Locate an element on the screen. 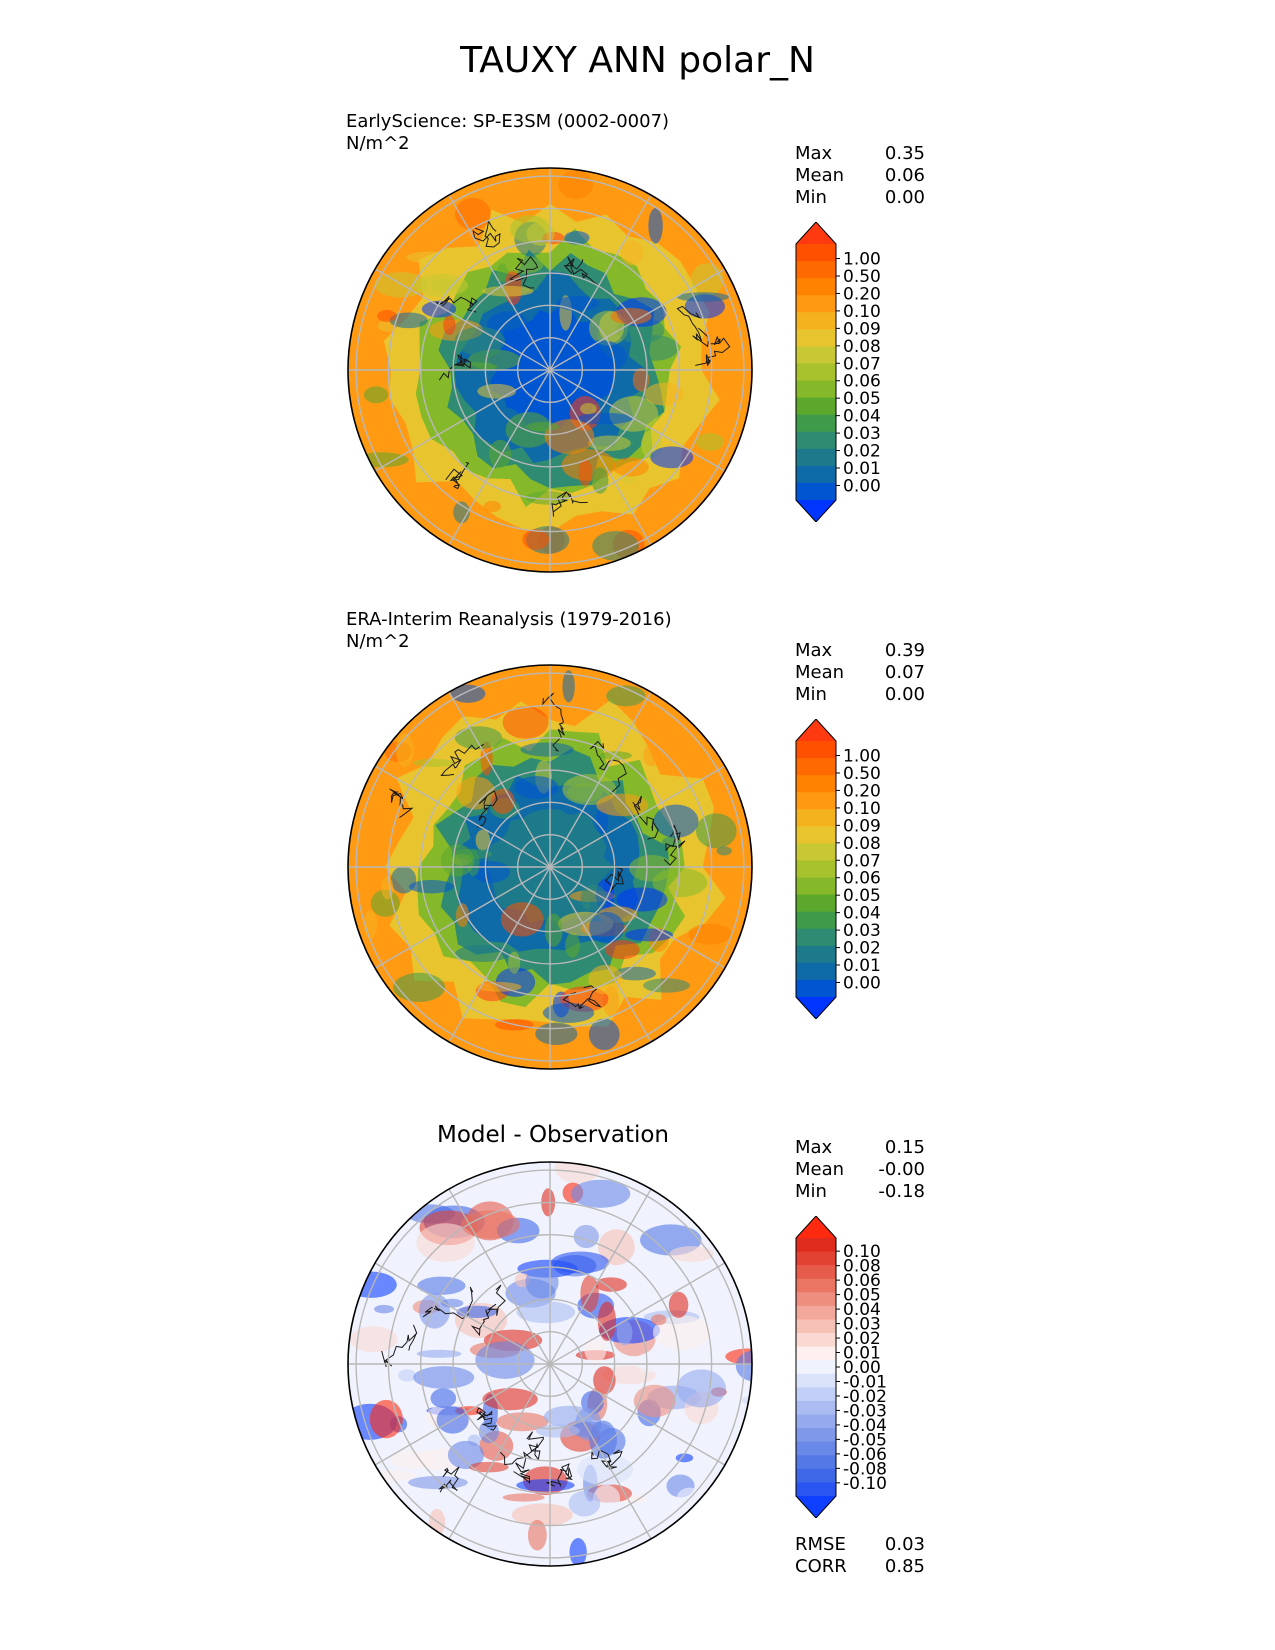 The image size is (1275, 1650). panel1-units: N/m^2 is located at coordinates (378, 143).